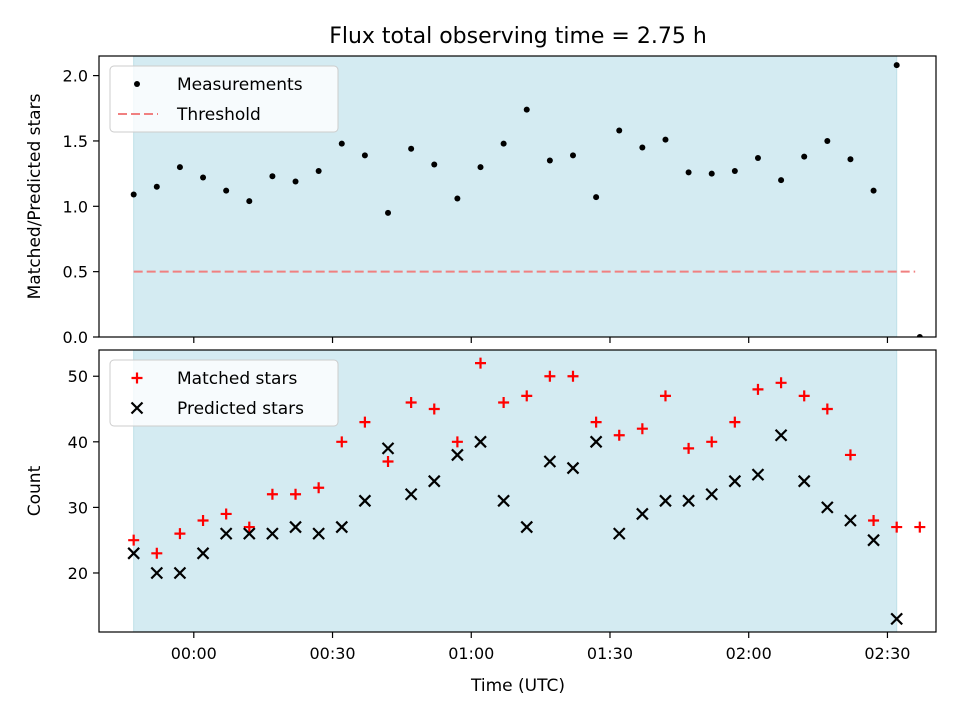 The height and width of the screenshot is (720, 960). Describe the element at coordinates (518, 36) in the screenshot. I see `chart-title: Flux total observing time = 2.75 h` at that location.